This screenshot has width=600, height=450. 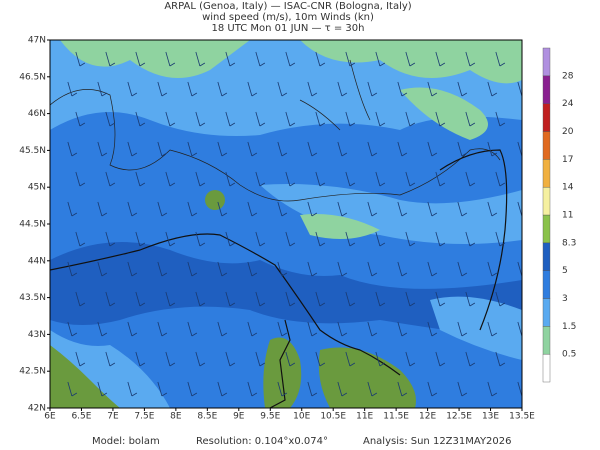 I want to click on lat-label: 46N, so click(x=37, y=114).